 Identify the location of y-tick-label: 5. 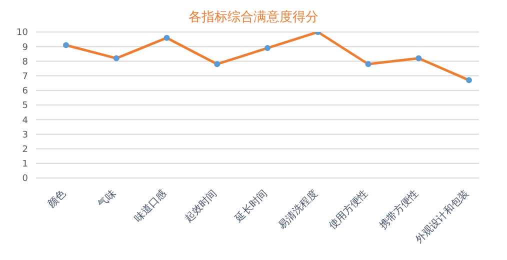
(25, 106).